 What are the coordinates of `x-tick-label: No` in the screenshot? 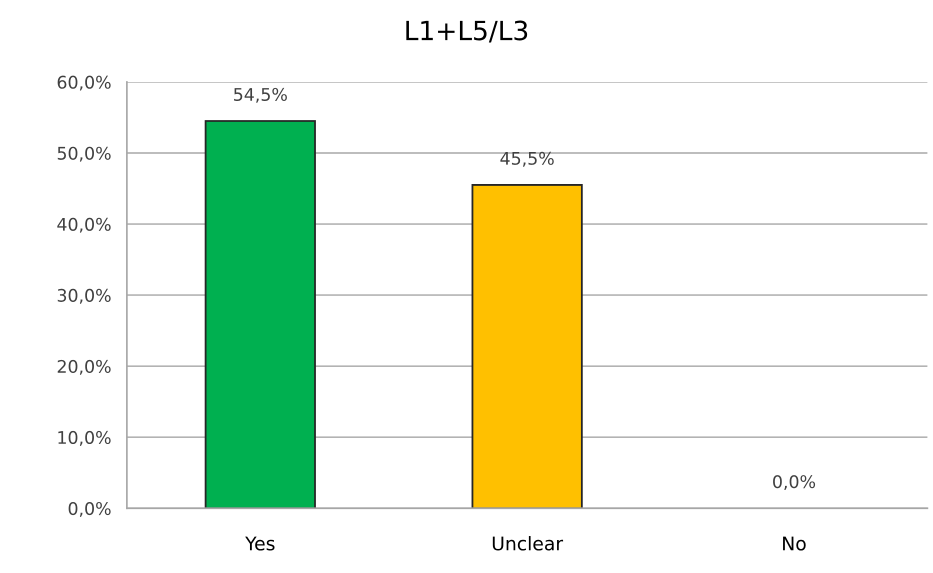 It's located at (794, 543).